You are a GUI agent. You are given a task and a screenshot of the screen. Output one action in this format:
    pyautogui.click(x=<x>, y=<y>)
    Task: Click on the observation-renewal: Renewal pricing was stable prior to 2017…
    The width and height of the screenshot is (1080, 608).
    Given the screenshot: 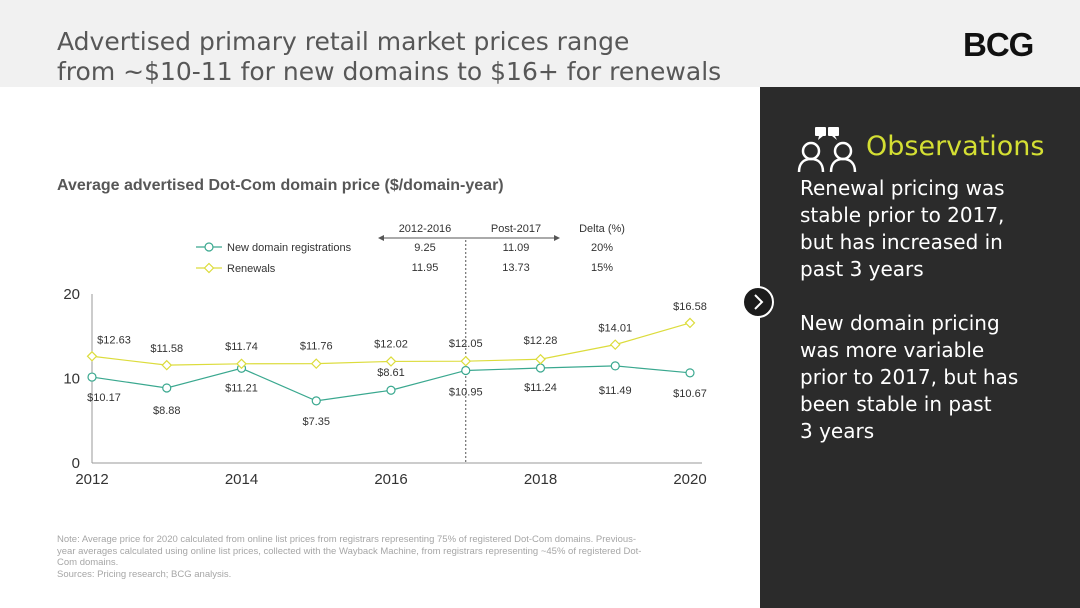 What is the action you would take?
    pyautogui.click(x=930, y=229)
    